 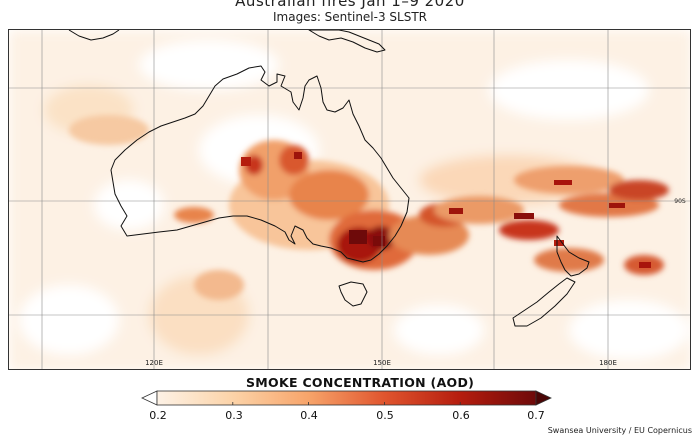 What do you see at coordinates (573, 256) in the screenshot?
I see `new-zealand-north` at bounding box center [573, 256].